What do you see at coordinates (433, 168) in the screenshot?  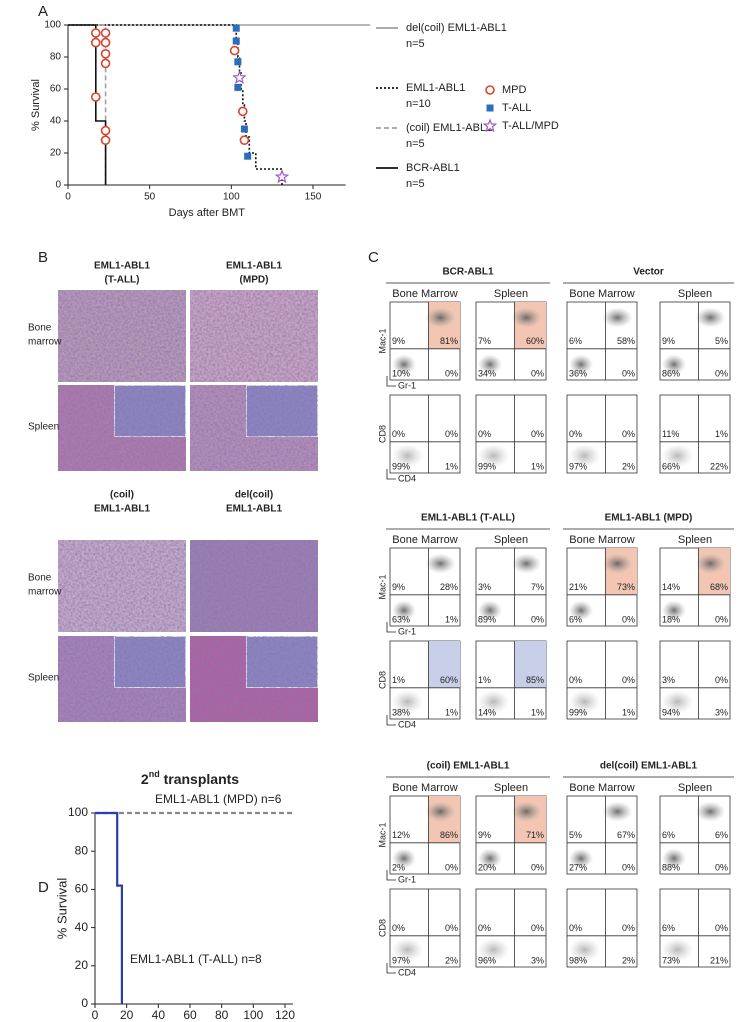 I see `legend-label: BCR-ABL1` at bounding box center [433, 168].